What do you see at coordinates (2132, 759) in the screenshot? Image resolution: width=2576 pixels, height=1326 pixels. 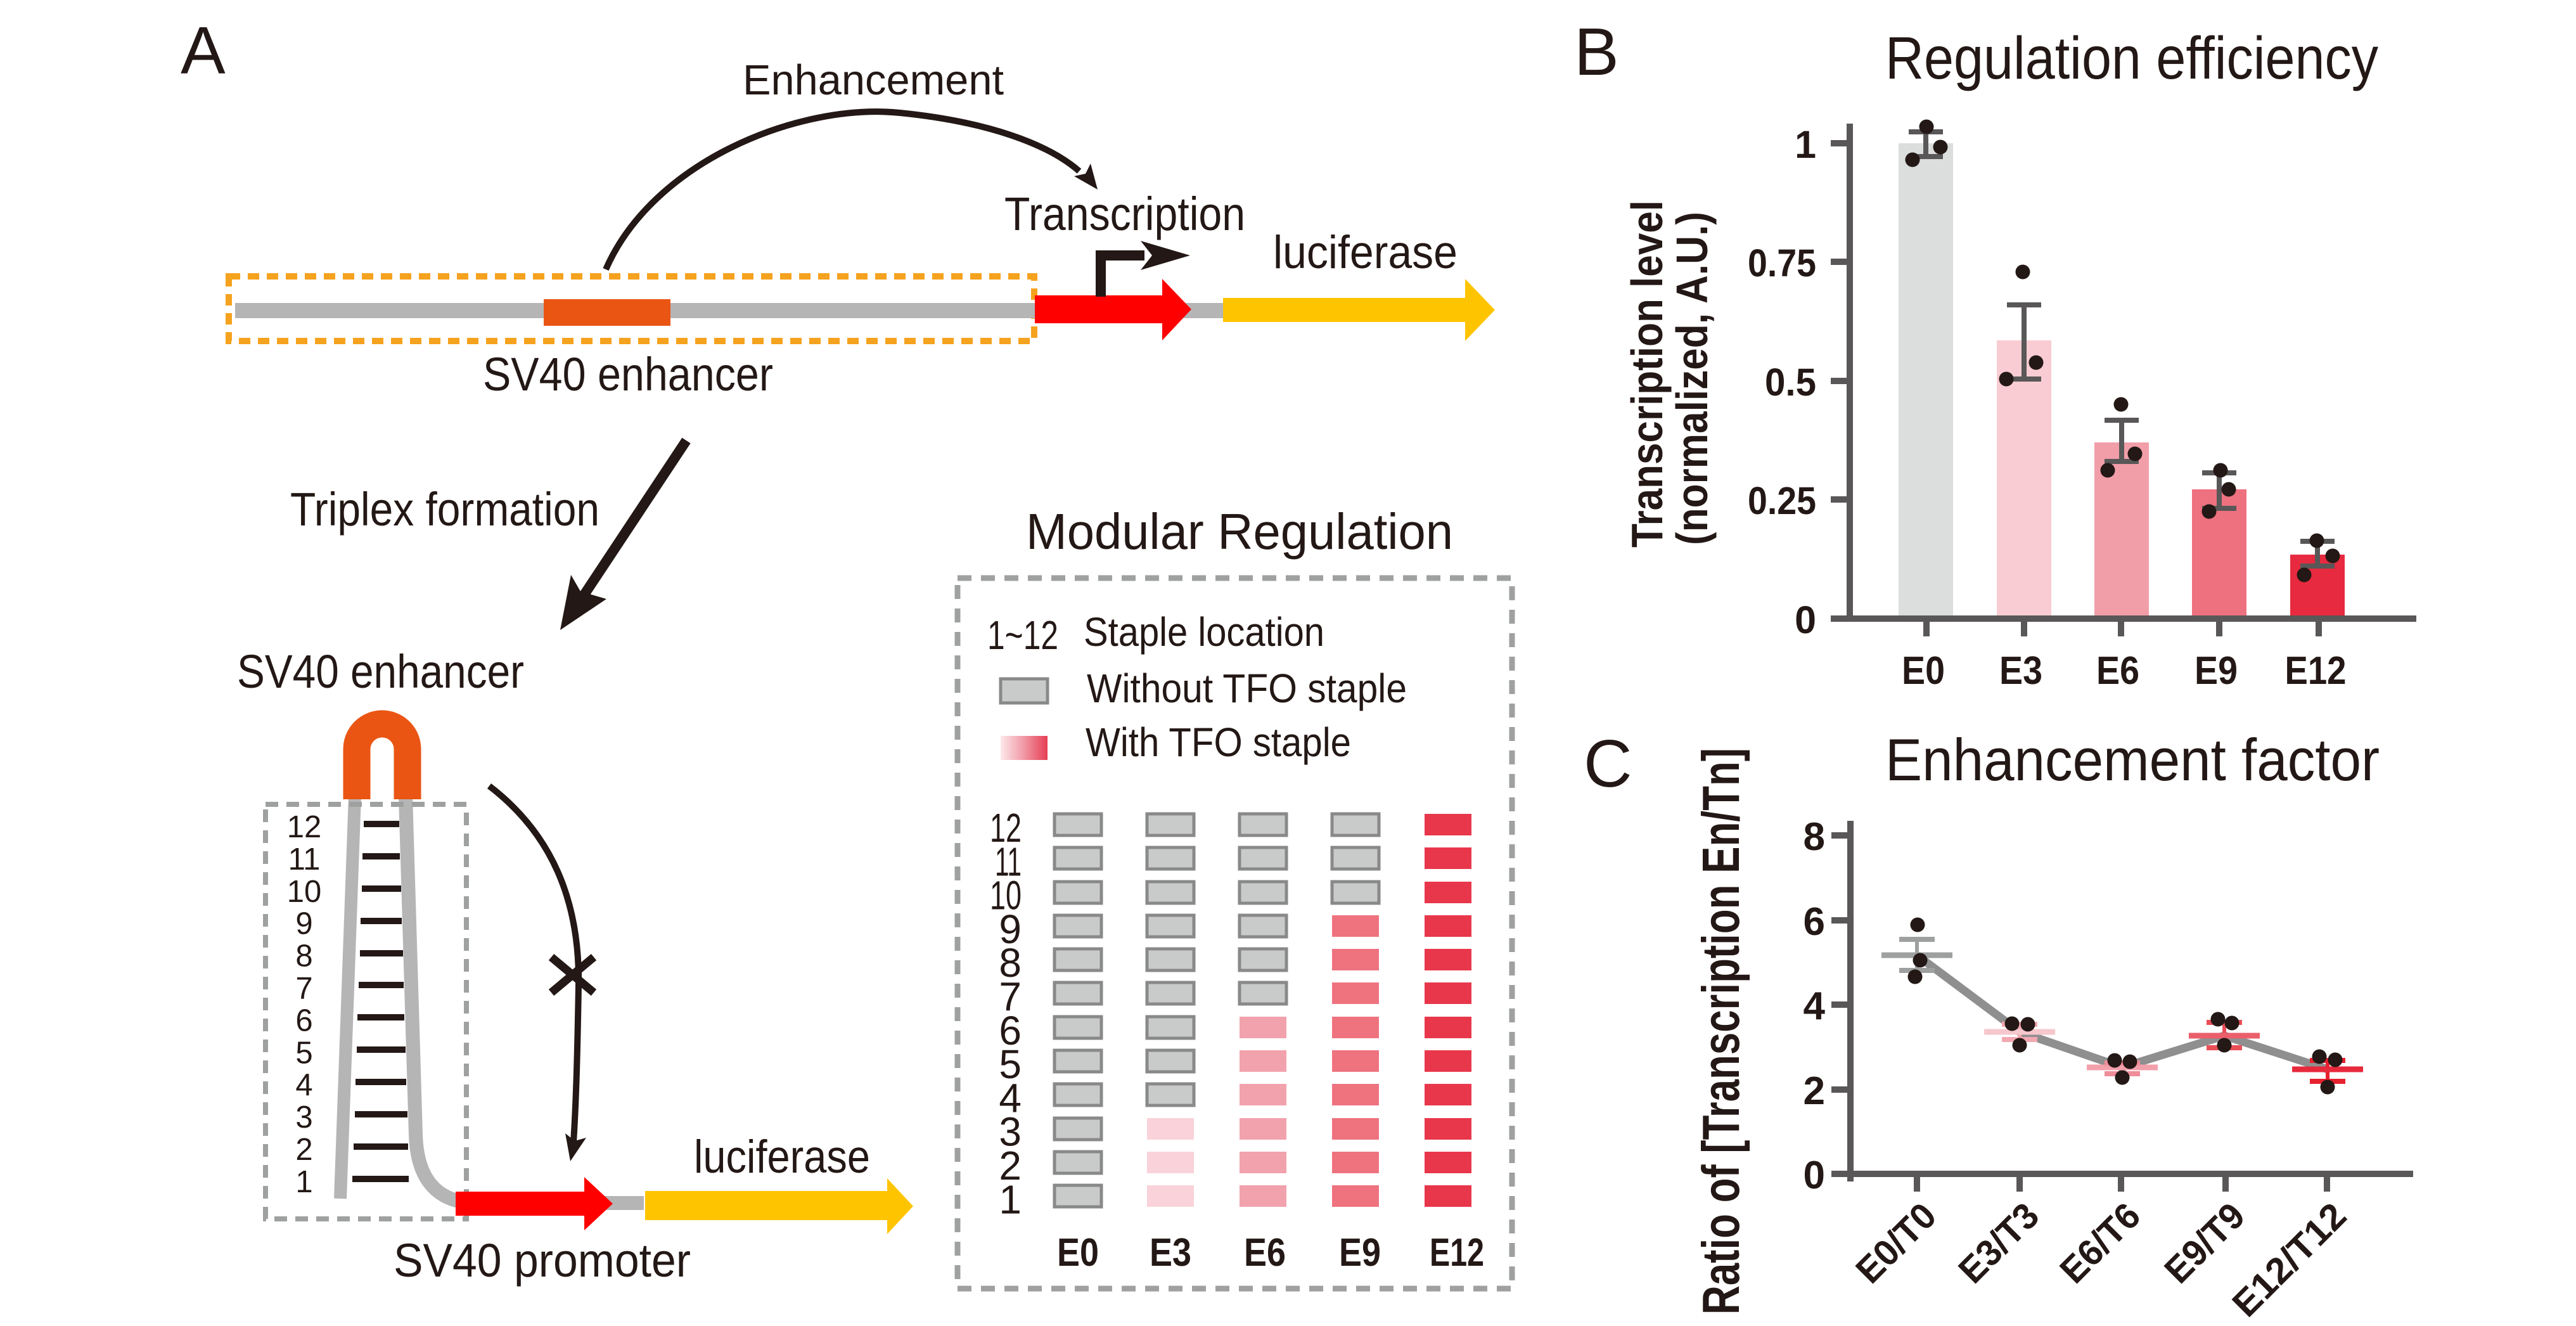 I see `svg-text: Enhancement factor` at bounding box center [2132, 759].